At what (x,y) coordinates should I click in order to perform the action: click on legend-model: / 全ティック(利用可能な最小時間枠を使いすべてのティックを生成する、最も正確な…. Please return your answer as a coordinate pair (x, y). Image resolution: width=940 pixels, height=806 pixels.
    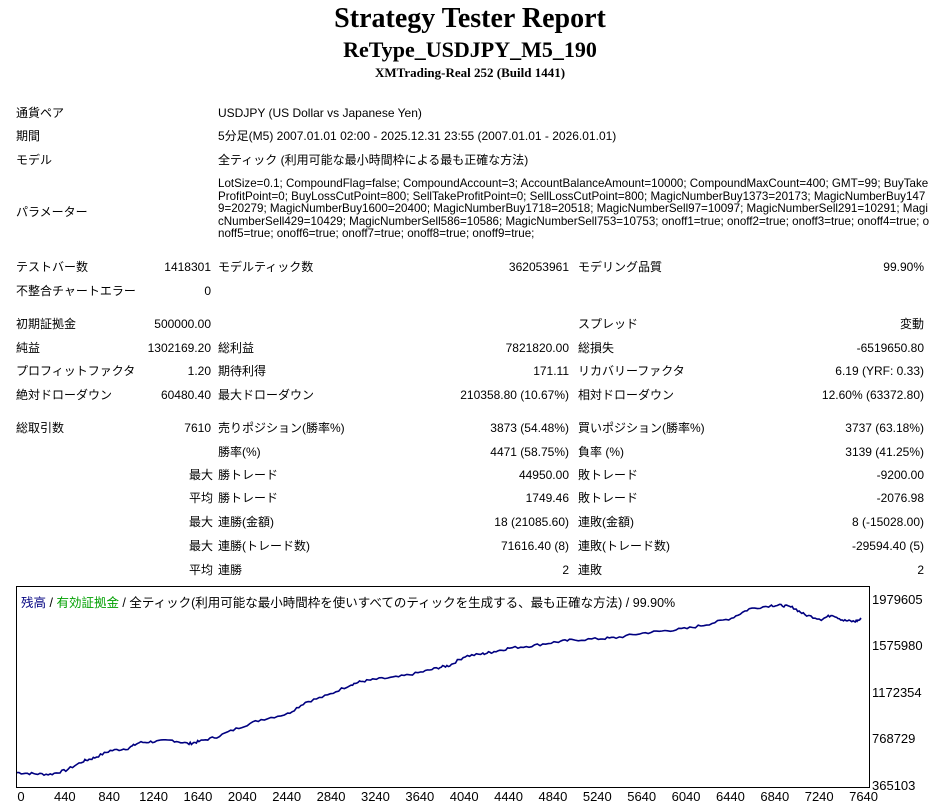
    Looking at the image, I should click on (397, 603).